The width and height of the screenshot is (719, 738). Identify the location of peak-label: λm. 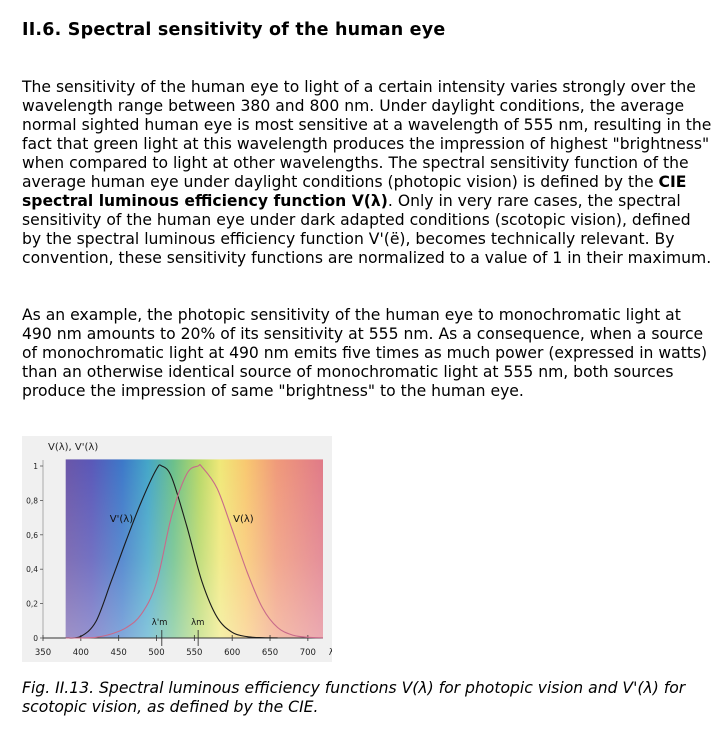
(197, 623).